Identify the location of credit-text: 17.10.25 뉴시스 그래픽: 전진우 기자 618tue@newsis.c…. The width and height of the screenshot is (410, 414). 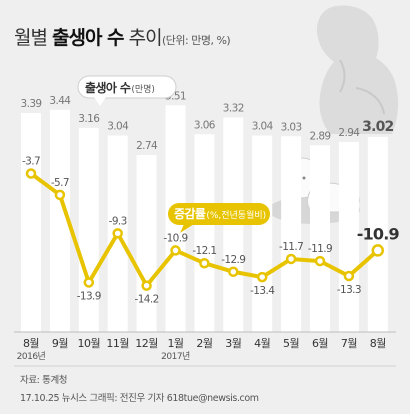
(139, 398).